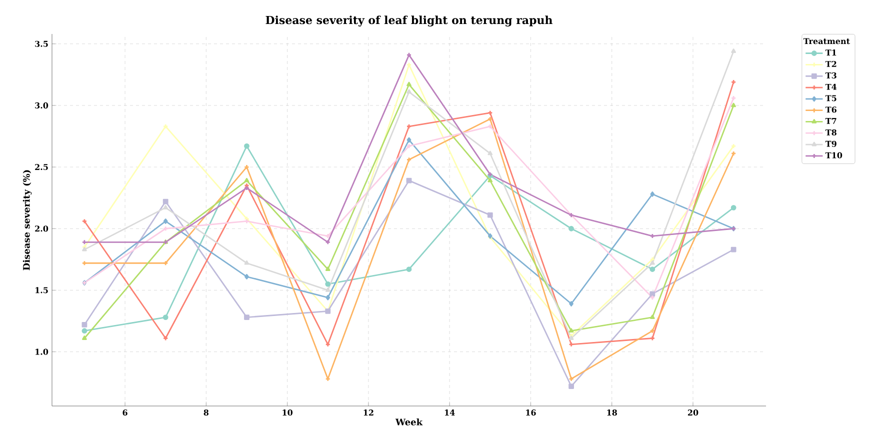 The image size is (872, 436). Describe the element at coordinates (42, 290) in the screenshot. I see `y-tick-label: 1.5` at that location.